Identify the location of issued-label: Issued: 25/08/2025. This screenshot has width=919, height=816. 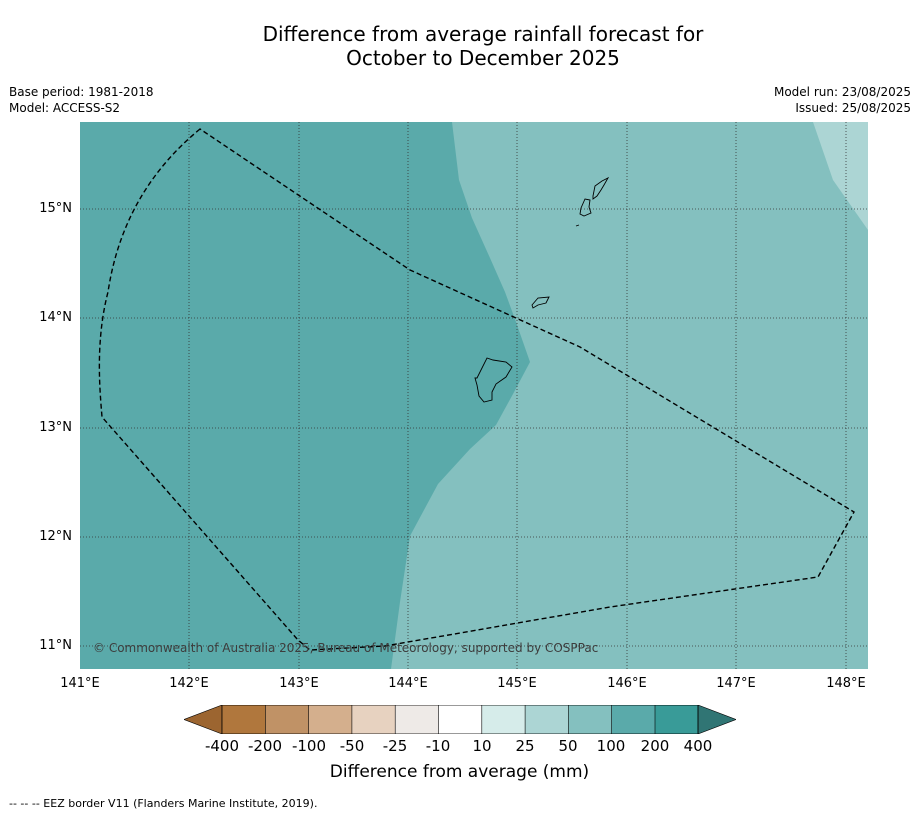
(853, 108).